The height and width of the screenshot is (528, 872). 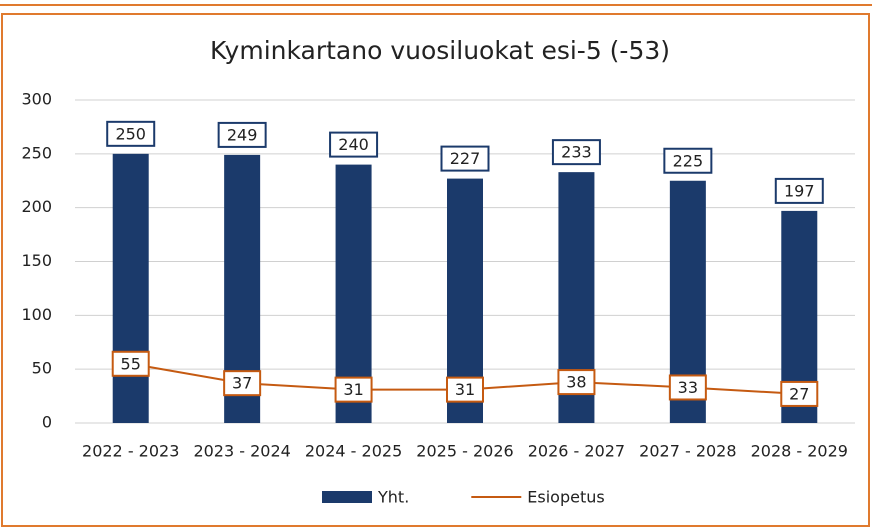 What do you see at coordinates (347, 497) in the screenshot?
I see `legend-swatch` at bounding box center [347, 497].